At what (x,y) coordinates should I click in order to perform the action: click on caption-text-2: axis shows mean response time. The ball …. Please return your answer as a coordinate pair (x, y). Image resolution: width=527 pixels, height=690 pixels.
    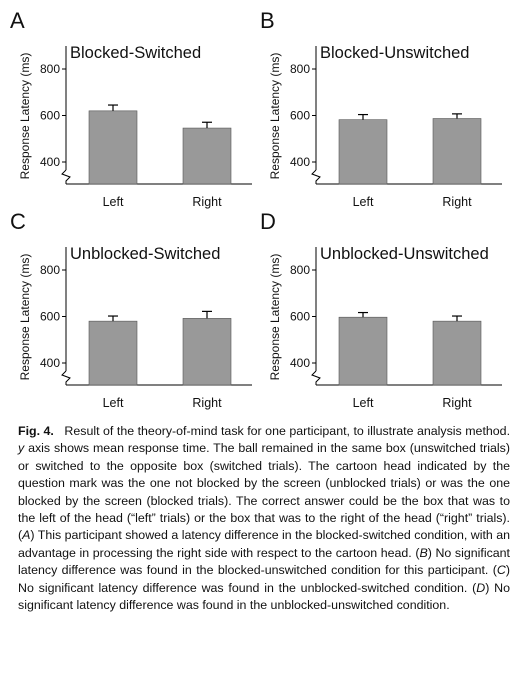
    Looking at the image, I should click on (264, 492).